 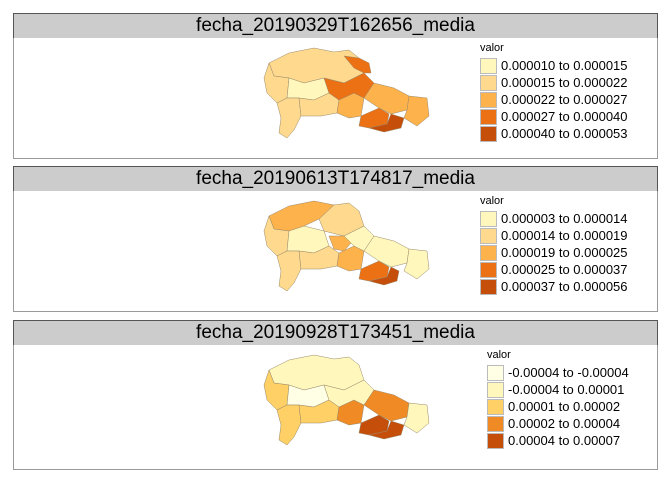 I want to click on legend-label: 0.000022 to 0.000027, so click(x=564, y=99).